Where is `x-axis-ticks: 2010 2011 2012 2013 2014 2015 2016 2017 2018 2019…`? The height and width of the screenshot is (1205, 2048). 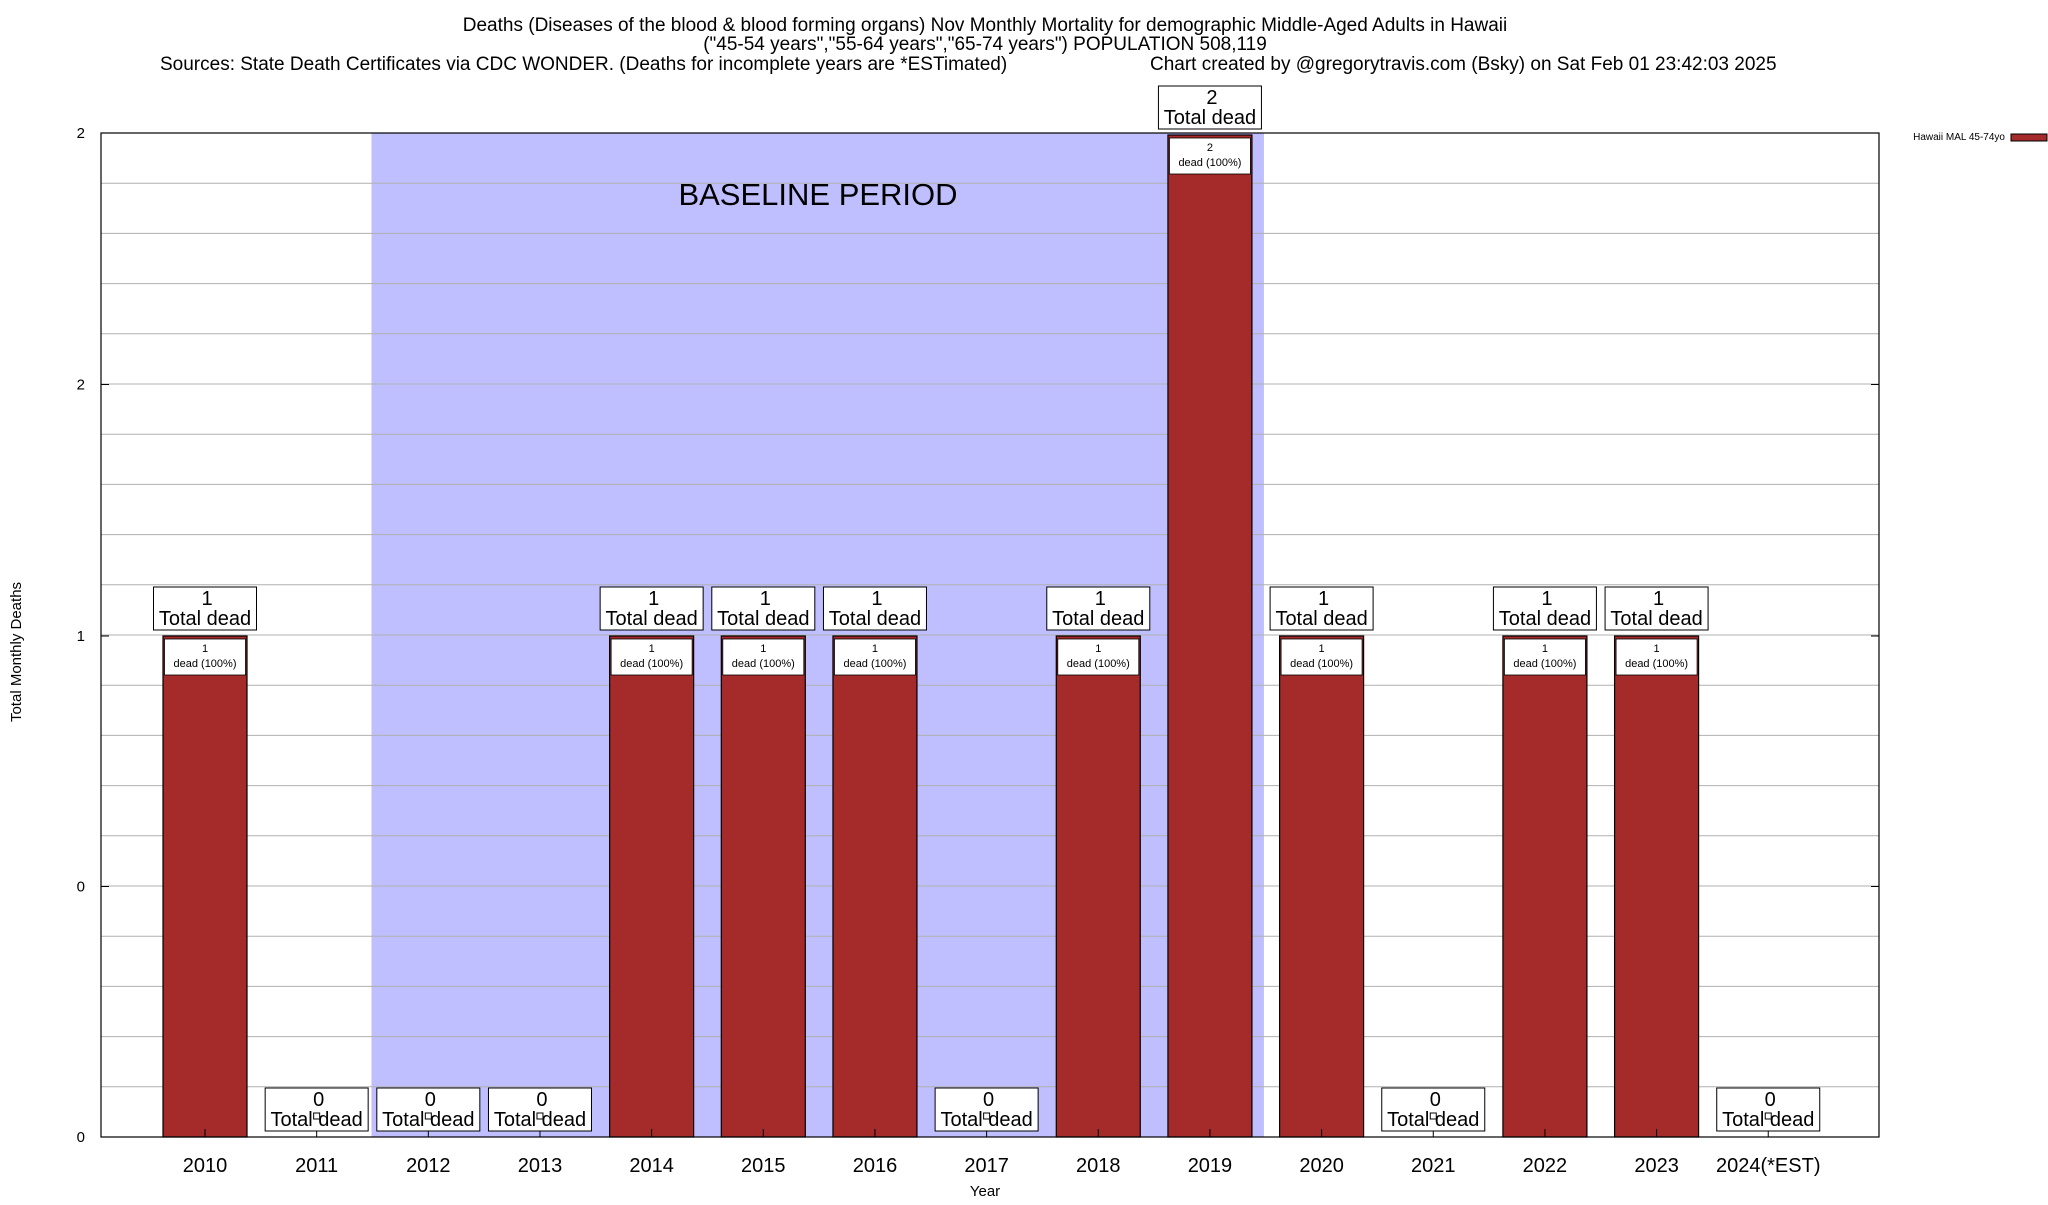
x-axis-ticks: 2010 2011 2012 2013 2014 2015 2016 2017 2018 2019… is located at coordinates (1002, 1153).